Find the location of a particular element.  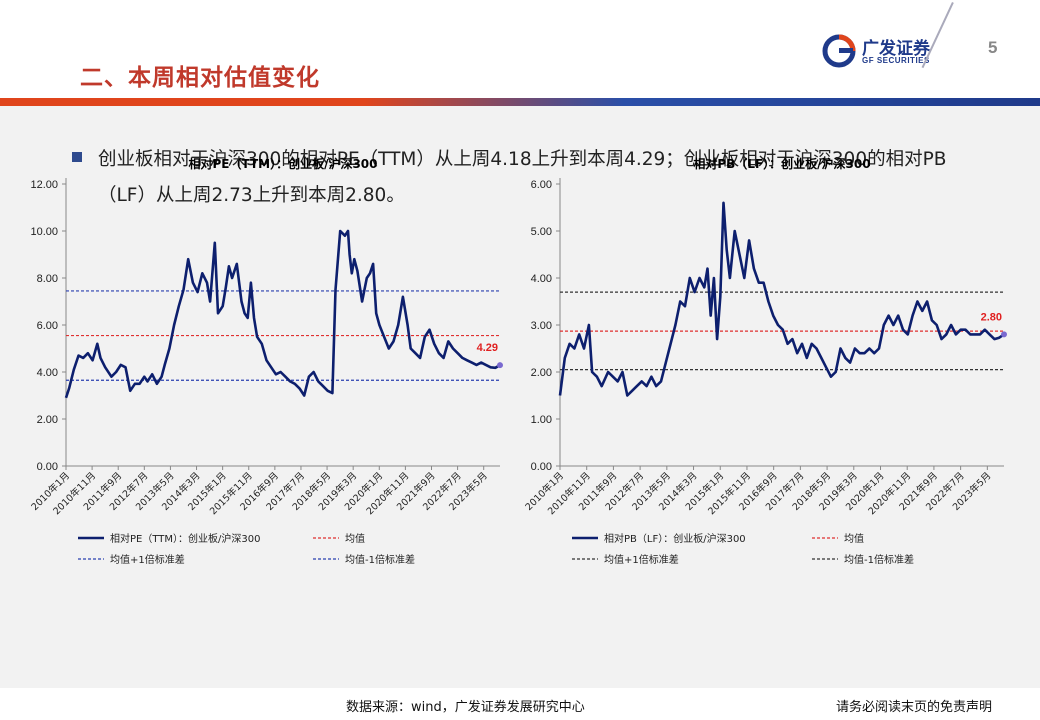

last-value-label: 4.29 is located at coordinates (487, 348).